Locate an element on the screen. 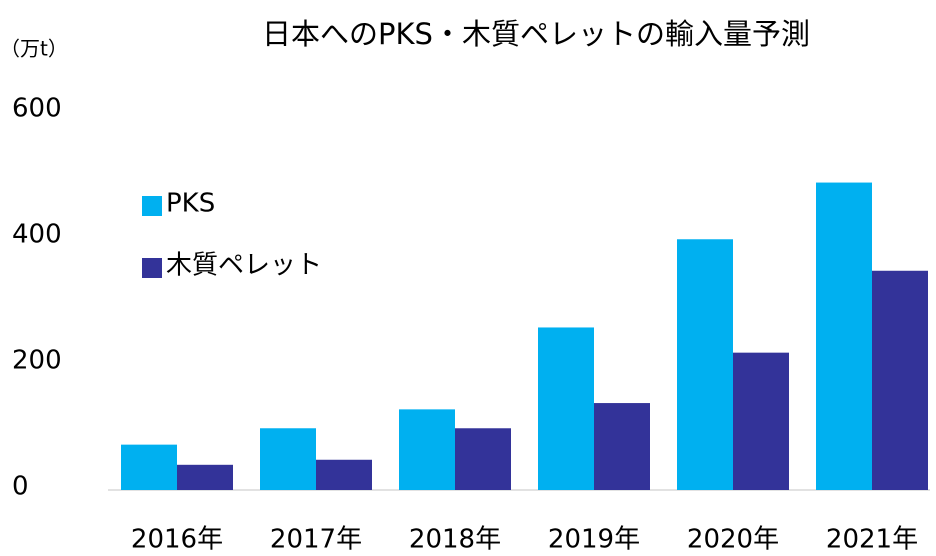 The image size is (936, 556). legend-label: PKS is located at coordinates (190, 204).